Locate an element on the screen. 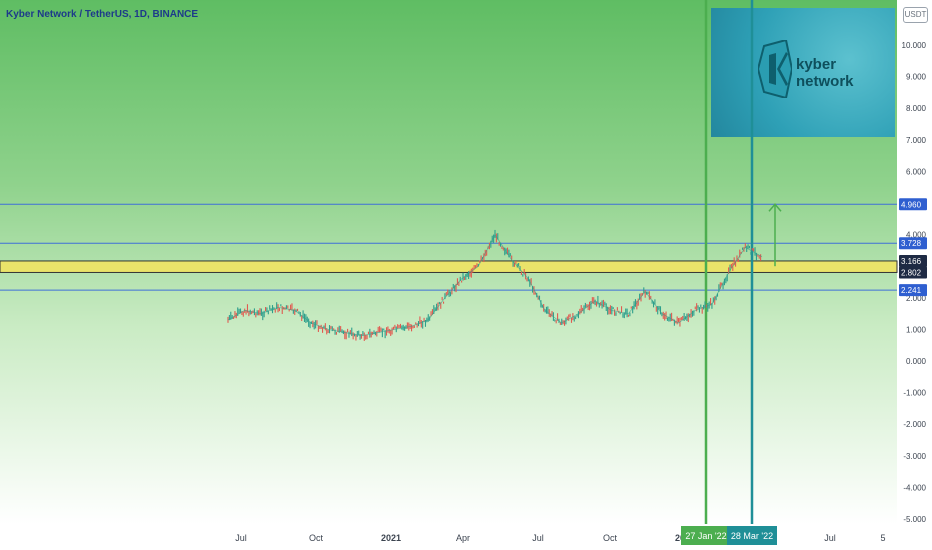 The image size is (932, 550). kyber-logo-banner is located at coordinates (803, 72).